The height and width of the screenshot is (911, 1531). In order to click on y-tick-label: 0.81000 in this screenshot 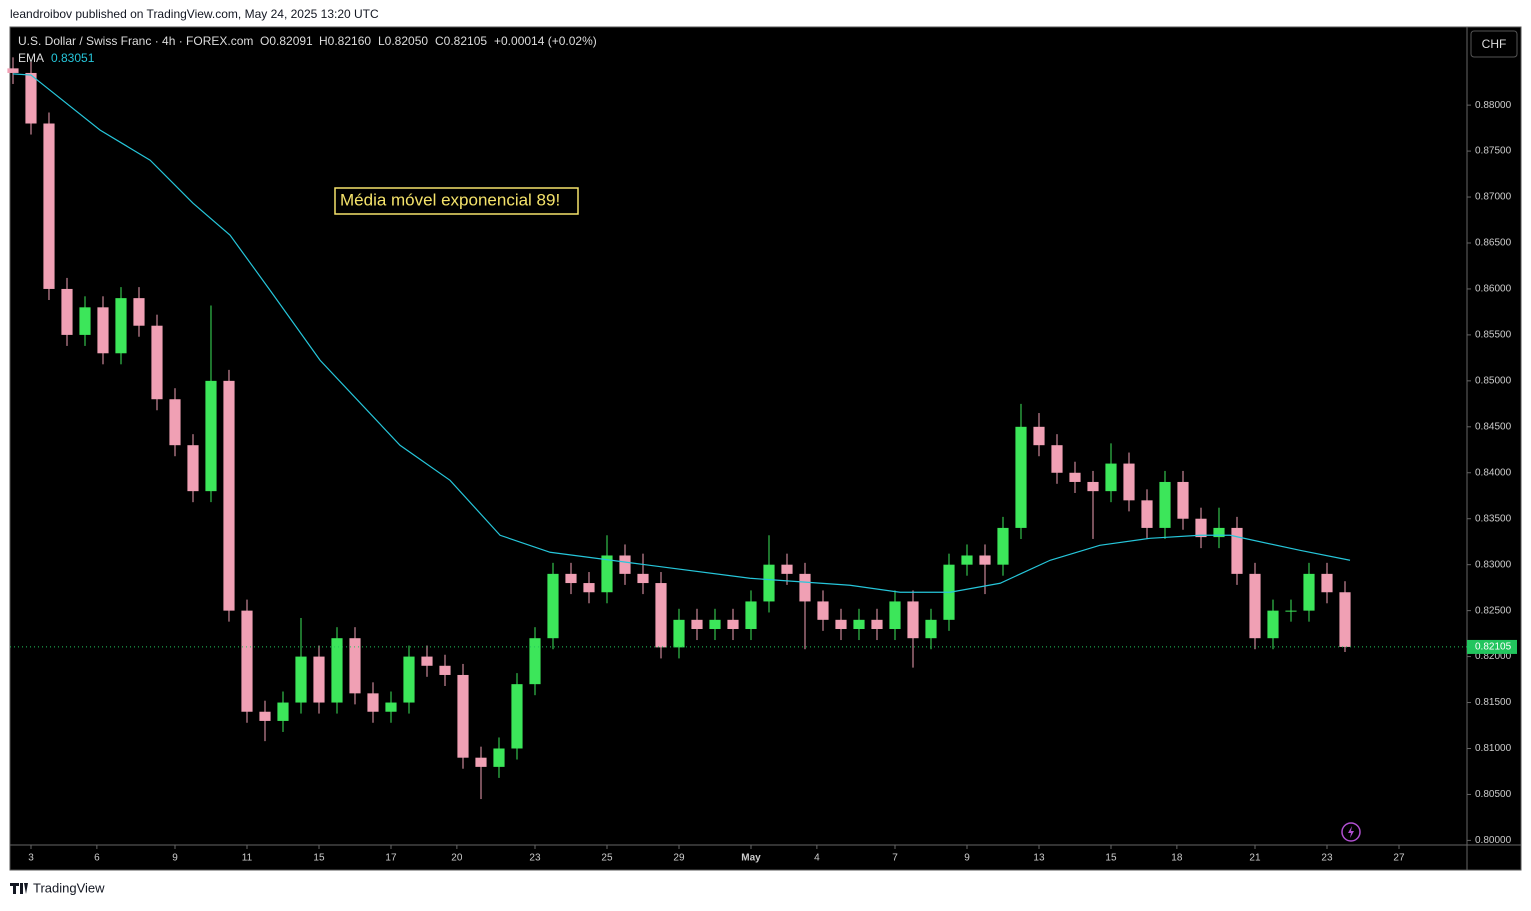, I will do `click(1493, 748)`.